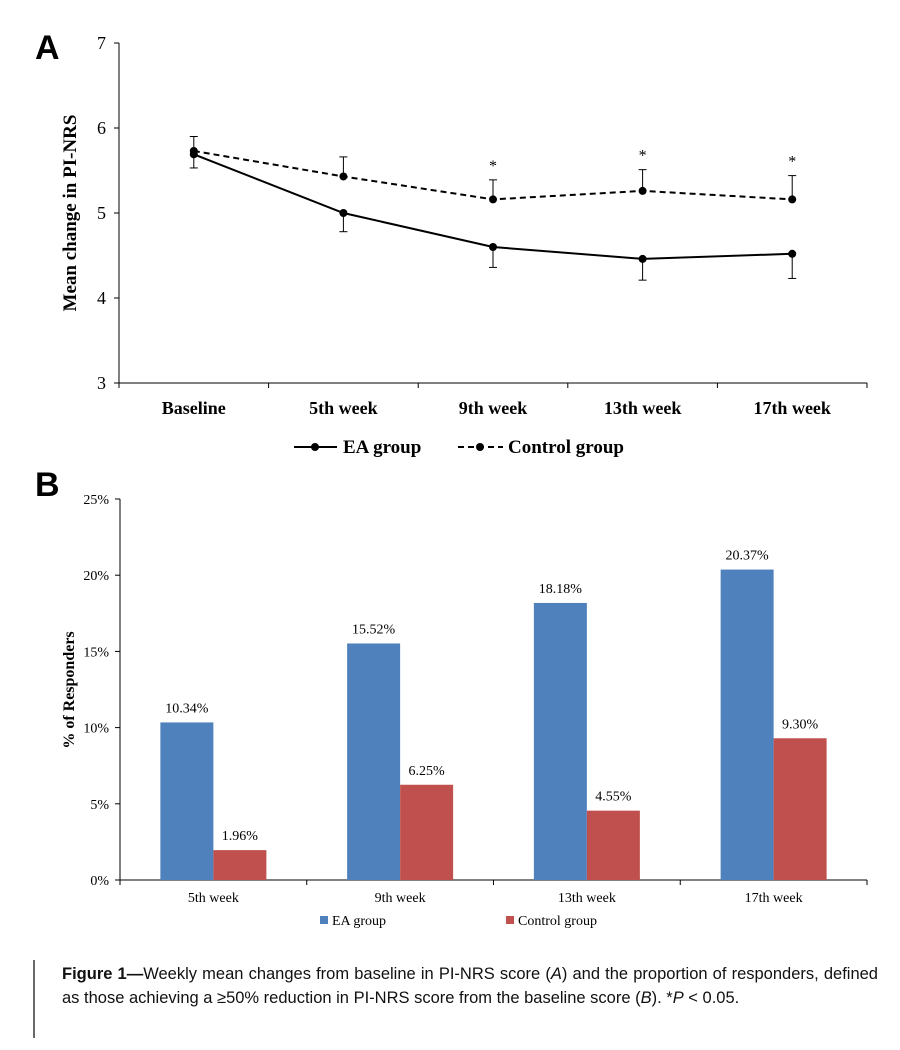 This screenshot has width=900, height=1050. Describe the element at coordinates (103, 974) in the screenshot. I see `caption-label: Figure 1—` at that location.